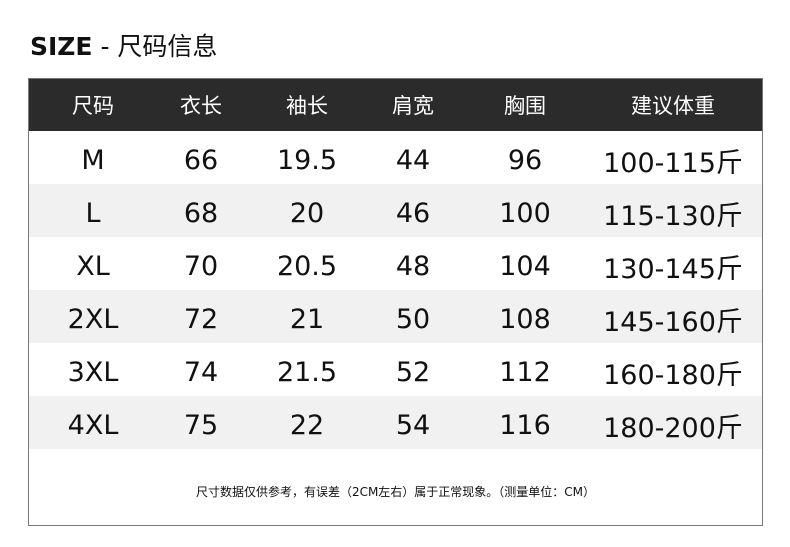 This screenshot has width=790, height=547. I want to click on table-cell: 130-145斤, so click(673, 269).